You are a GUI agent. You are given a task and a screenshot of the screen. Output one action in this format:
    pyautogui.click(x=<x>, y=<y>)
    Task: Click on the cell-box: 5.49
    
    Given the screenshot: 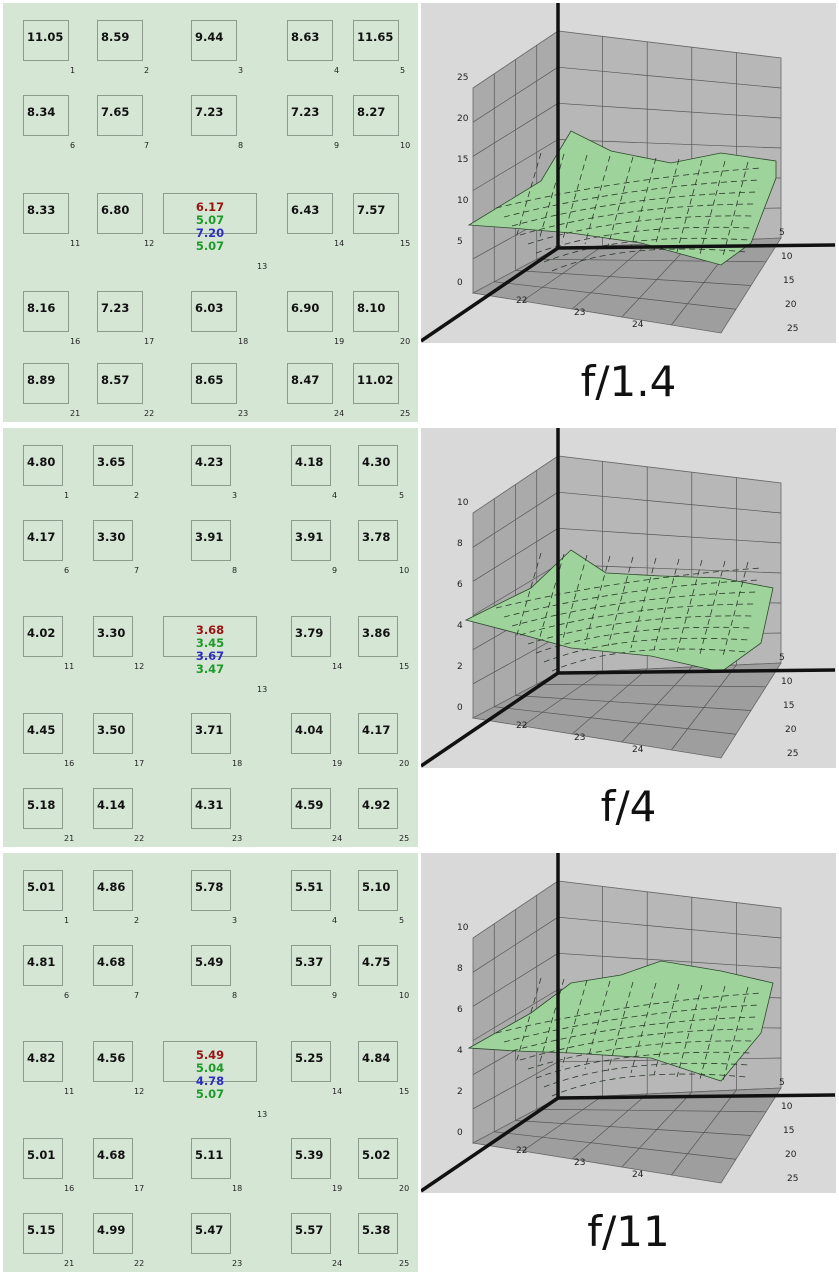 What is the action you would take?
    pyautogui.click(x=211, y=965)
    